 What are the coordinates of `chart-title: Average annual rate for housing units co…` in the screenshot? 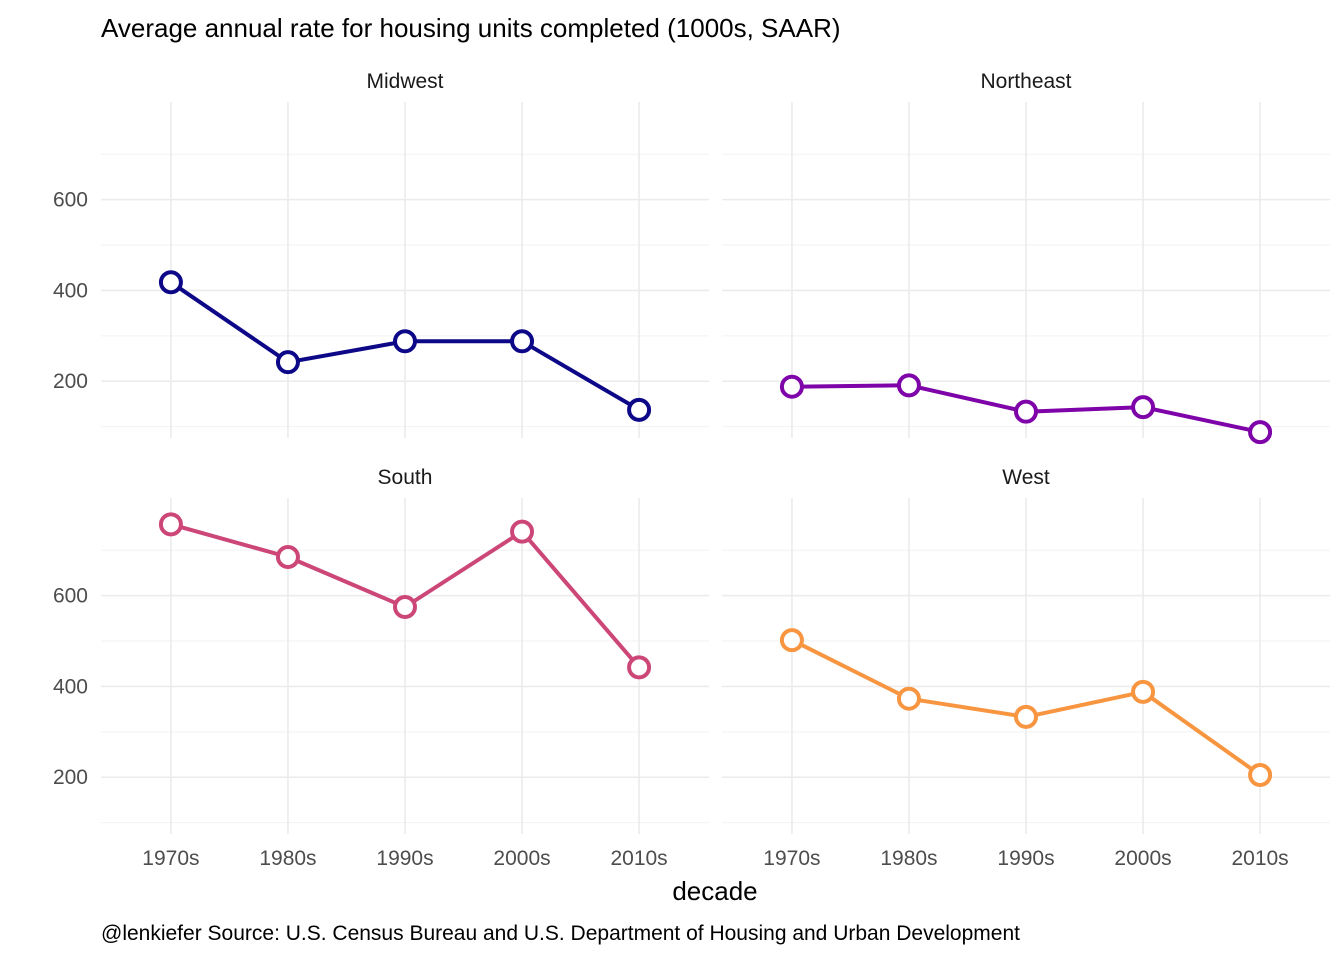 It's located at (471, 28).